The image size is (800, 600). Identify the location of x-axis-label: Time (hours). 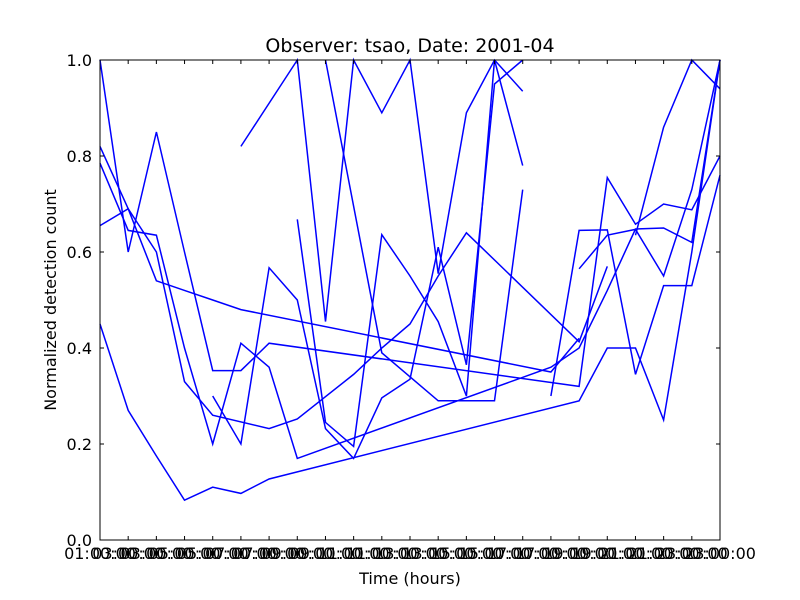
(409, 578).